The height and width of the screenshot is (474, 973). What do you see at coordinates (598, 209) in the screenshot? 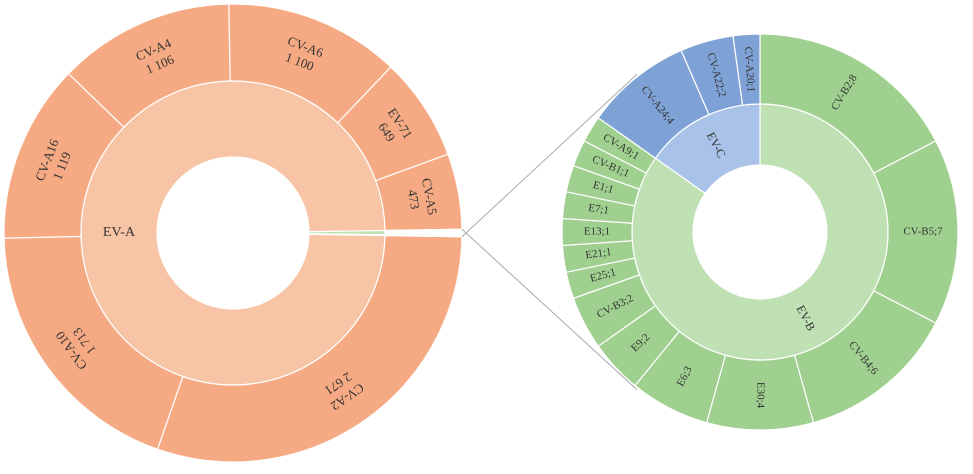
I see `segment-label: E7;1` at bounding box center [598, 209].